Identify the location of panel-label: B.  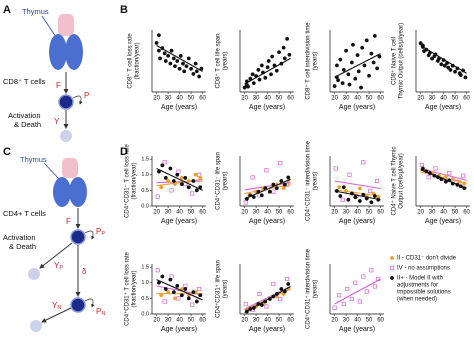
(124, 10).